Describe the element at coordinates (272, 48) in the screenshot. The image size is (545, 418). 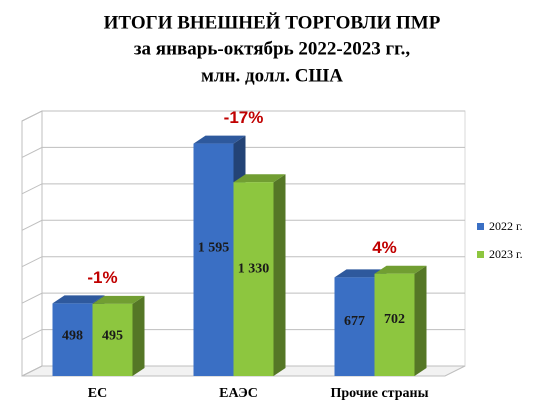
I see `chart-subtitle: за январь-октябрь 2022-2023 гг.,` at that location.